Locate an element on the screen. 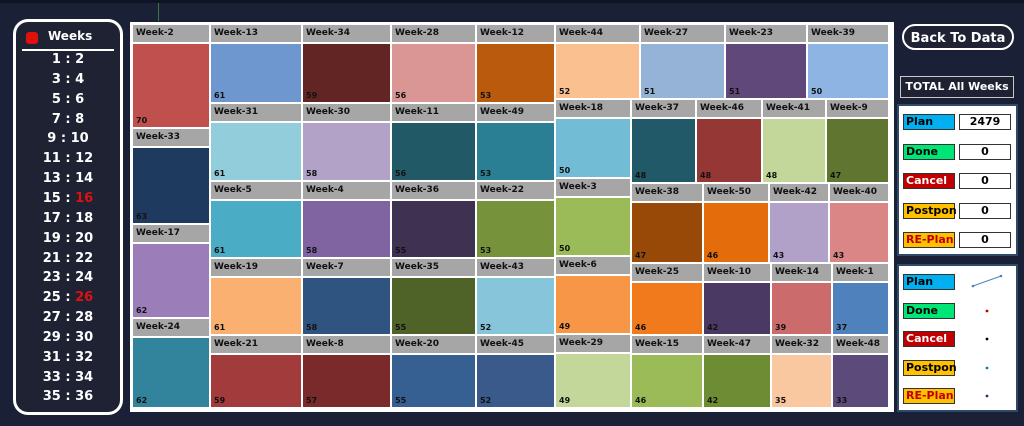 The width and height of the screenshot is (1024, 426). weeks-slicer-item: 27 : 28 is located at coordinates (68, 317).